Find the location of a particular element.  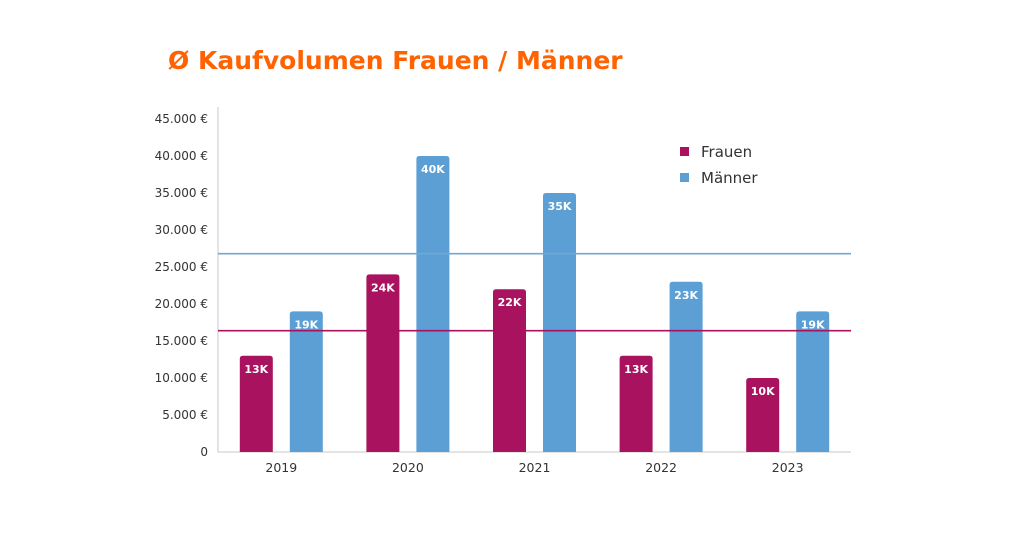

x-tick-label: 2021 is located at coordinates (535, 467).